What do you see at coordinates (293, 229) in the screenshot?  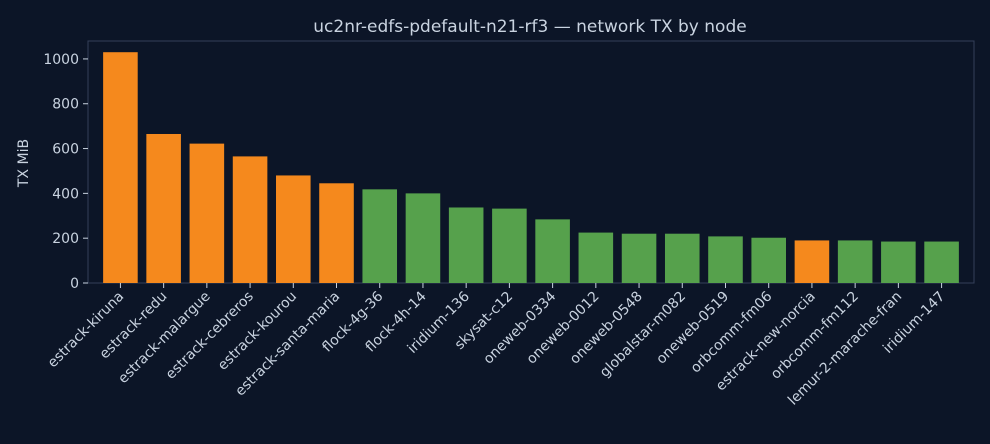 I see `bar-estrack-kourou` at bounding box center [293, 229].